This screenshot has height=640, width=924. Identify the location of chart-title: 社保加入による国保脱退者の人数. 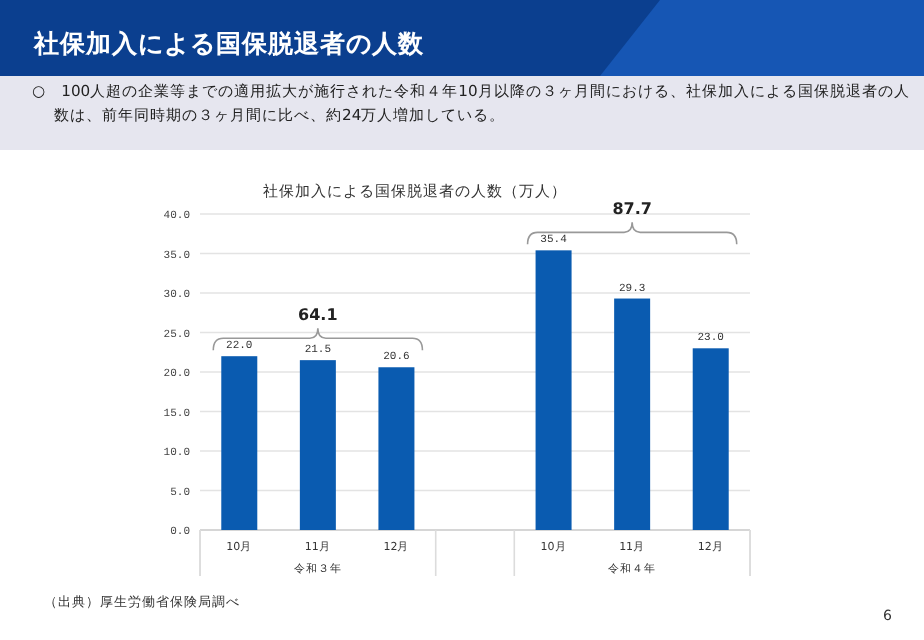
(229, 43).